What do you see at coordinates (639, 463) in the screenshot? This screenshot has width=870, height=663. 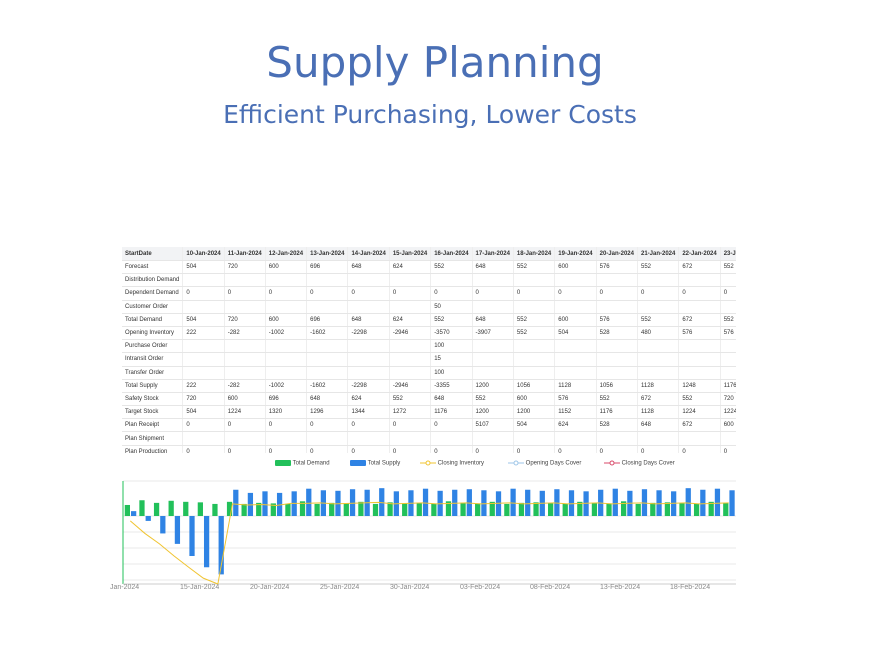 I see `legend-closing-days-cover: Closing Days Cover` at bounding box center [639, 463].